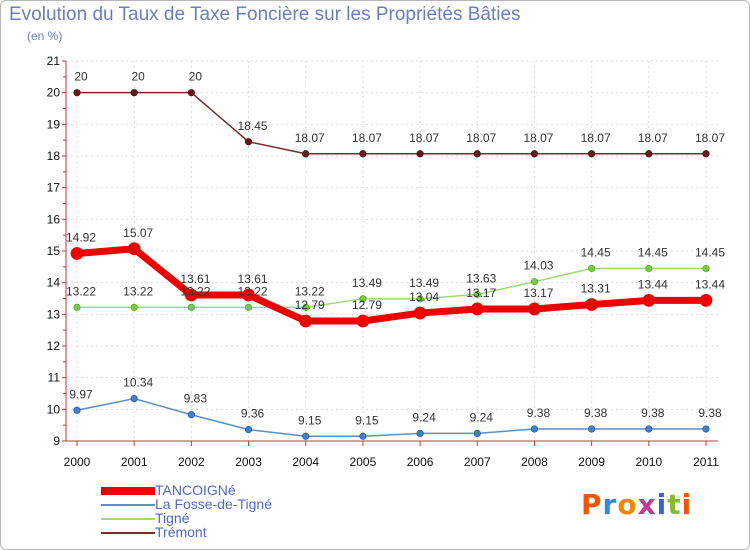 The width and height of the screenshot is (750, 550). I want to click on series-line-tigne, so click(391, 288).